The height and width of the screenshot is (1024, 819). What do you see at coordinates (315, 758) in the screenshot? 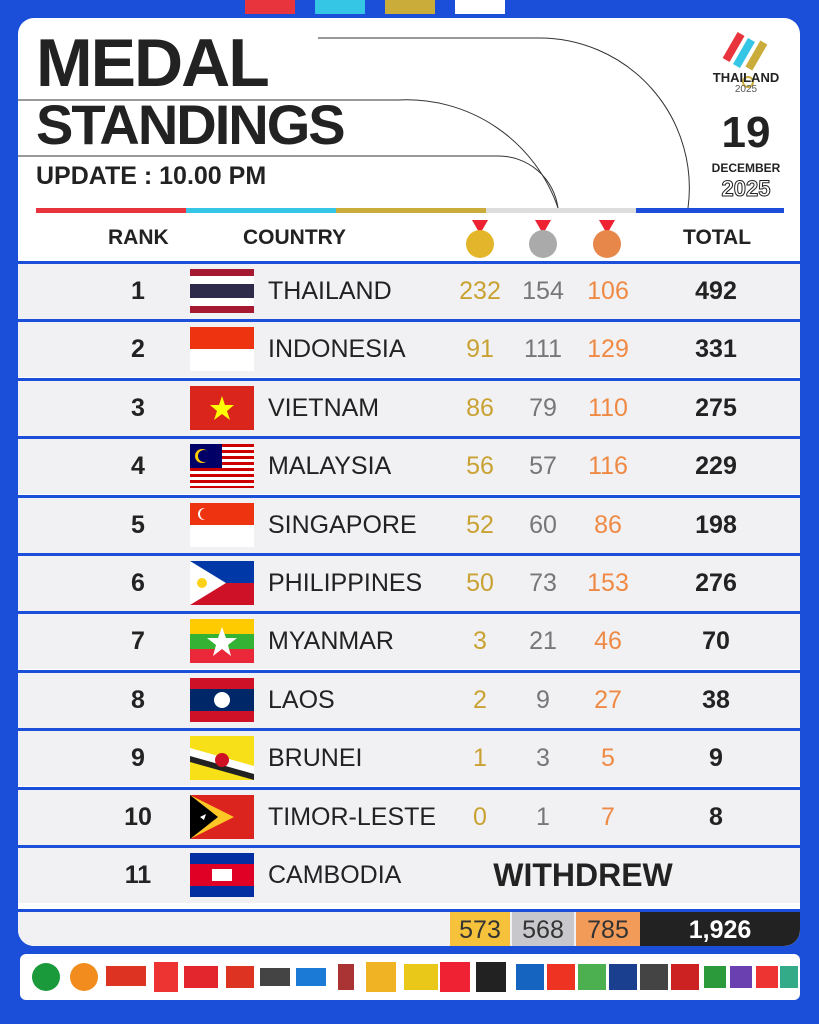
I see `country: BRUNEI` at bounding box center [315, 758].